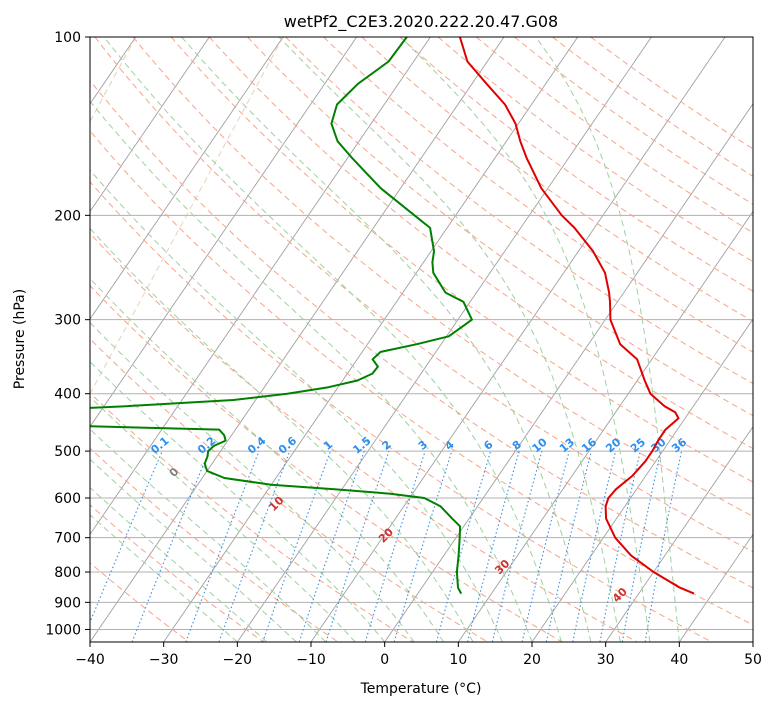 The image size is (775, 708). I want to click on dry-adiabat-label: 10, so click(276, 504).